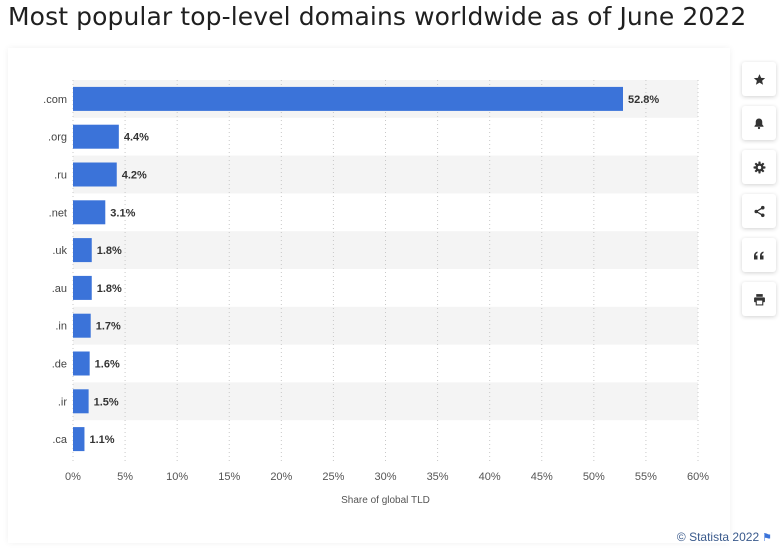 The image size is (782, 550). Describe the element at coordinates (490, 477) in the screenshot. I see `x-tick-label: 40%` at that location.